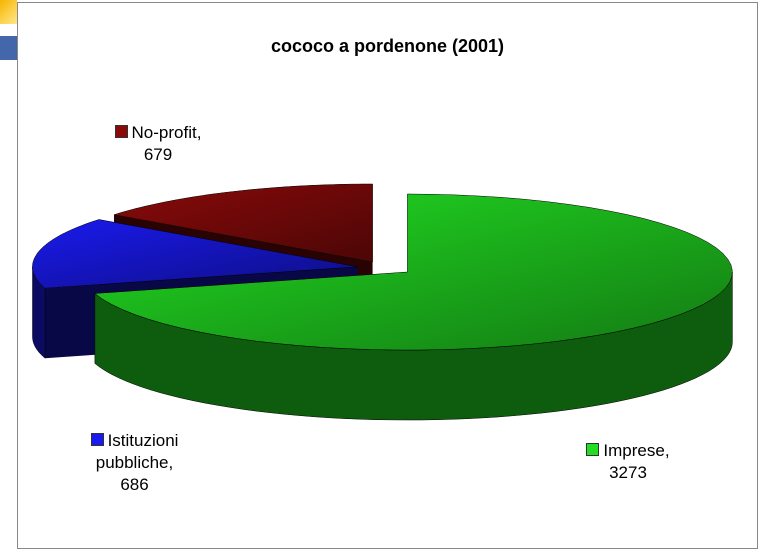  Describe the element at coordinates (137, 451) in the screenshot. I see `label-category: Istituzioni pubbliche` at that location.